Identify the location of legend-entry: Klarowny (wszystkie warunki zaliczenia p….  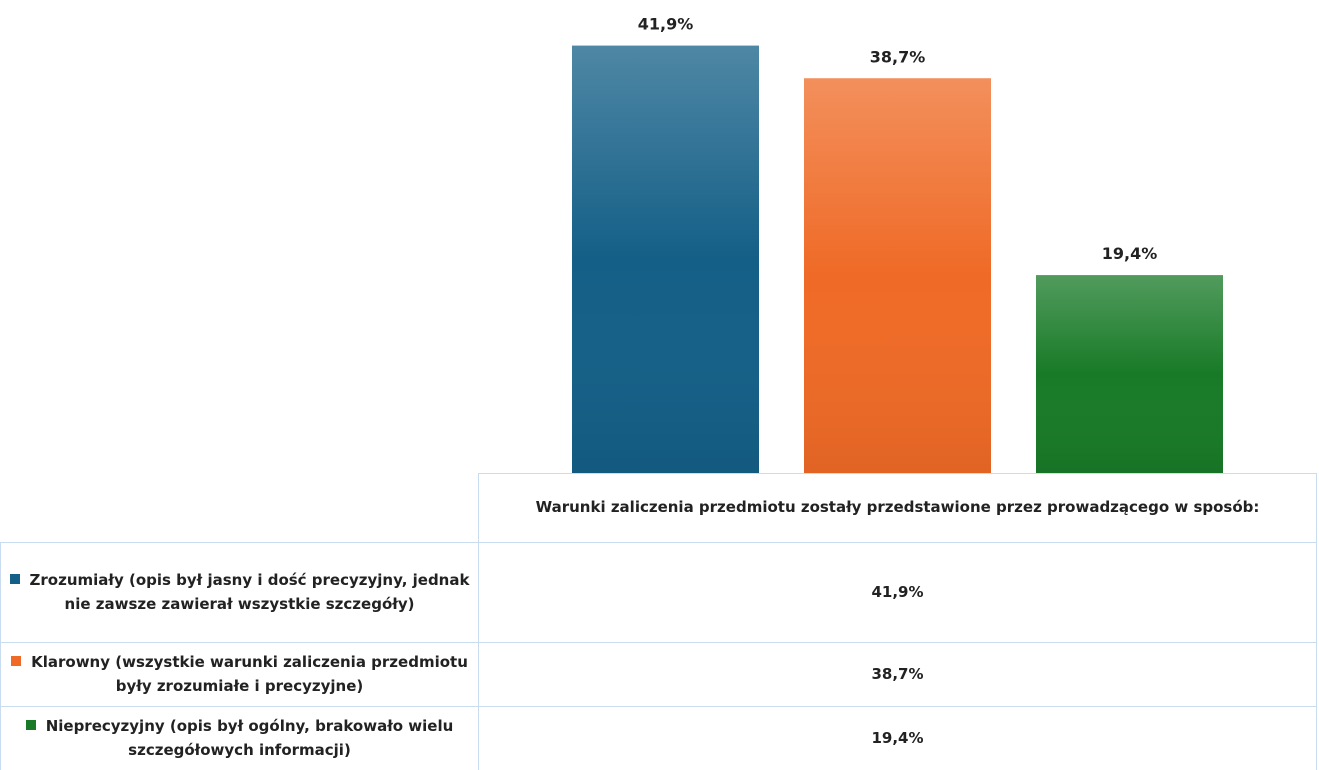
(239, 674).